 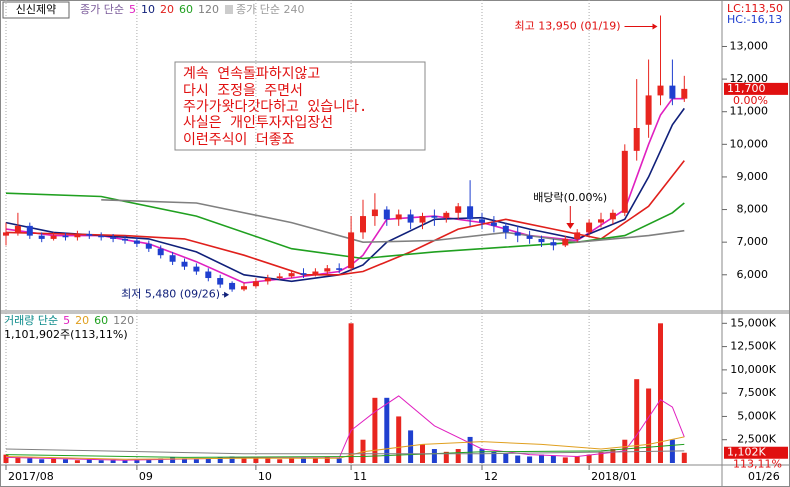 What do you see at coordinates (275, 107) in the screenshot?
I see `memo-line: 주가가왓다갓다하고 있습니다.` at bounding box center [275, 107].